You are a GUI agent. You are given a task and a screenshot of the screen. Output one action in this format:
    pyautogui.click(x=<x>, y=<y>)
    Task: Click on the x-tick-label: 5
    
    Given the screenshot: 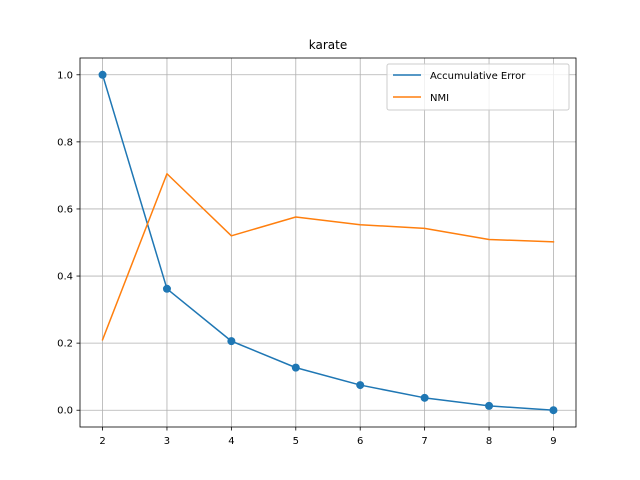 What is the action you would take?
    pyautogui.click(x=296, y=441)
    